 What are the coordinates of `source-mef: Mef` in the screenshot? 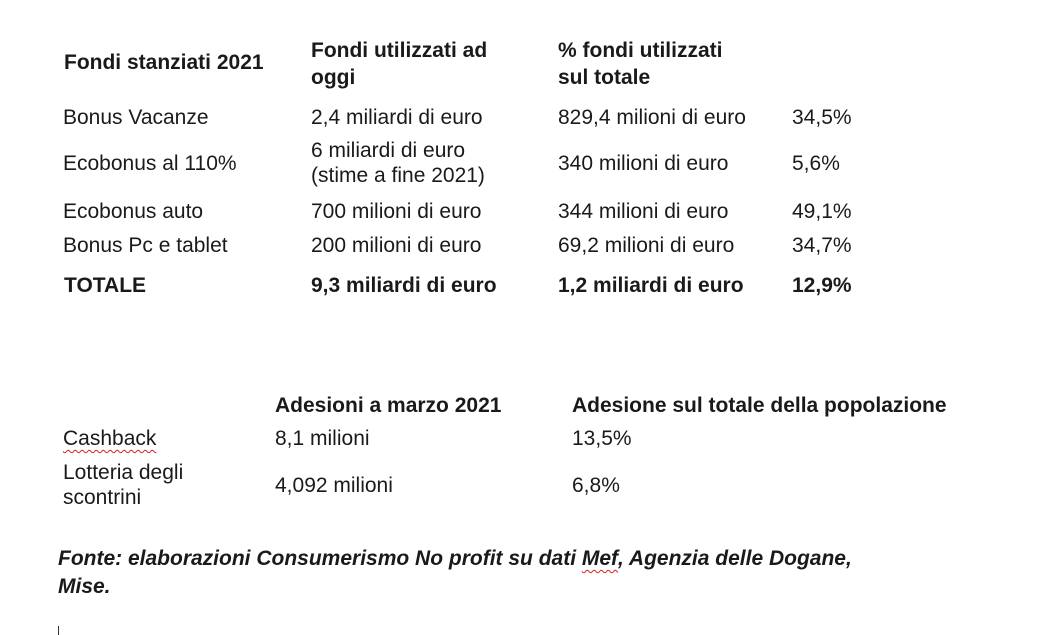 It's located at (600, 558).